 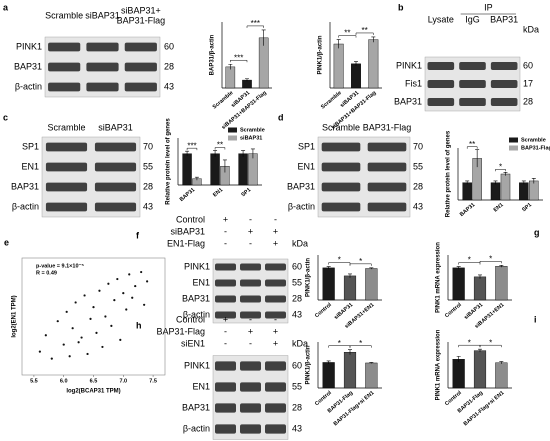 I want to click on x-tick-label: 6.5, so click(x=94, y=381).